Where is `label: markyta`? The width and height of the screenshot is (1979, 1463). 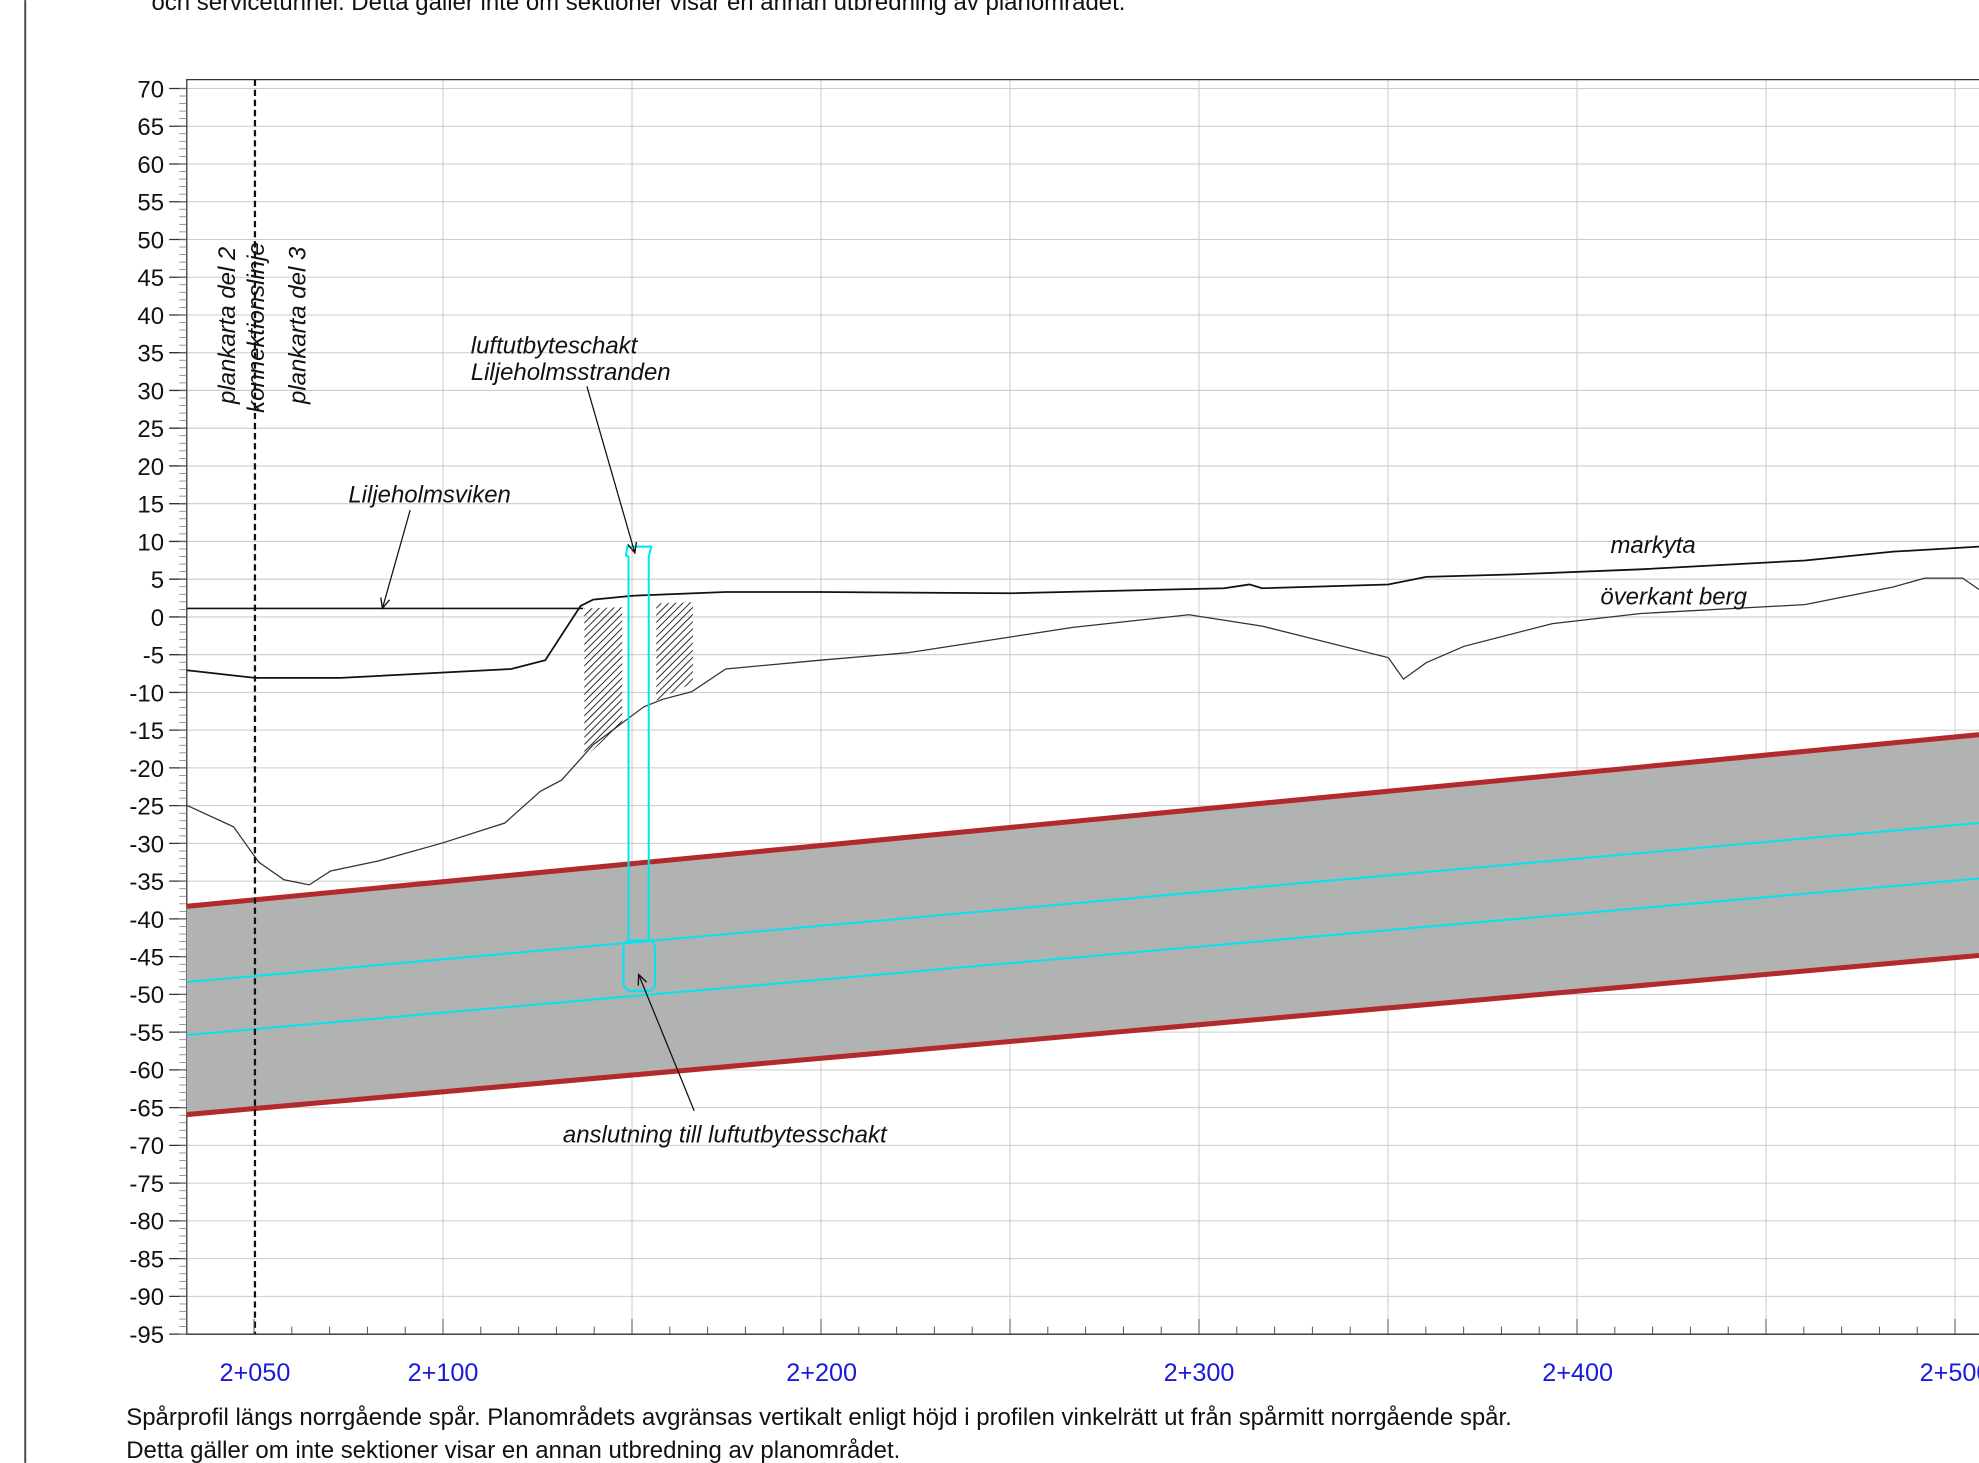 label: markyta is located at coordinates (1652, 545).